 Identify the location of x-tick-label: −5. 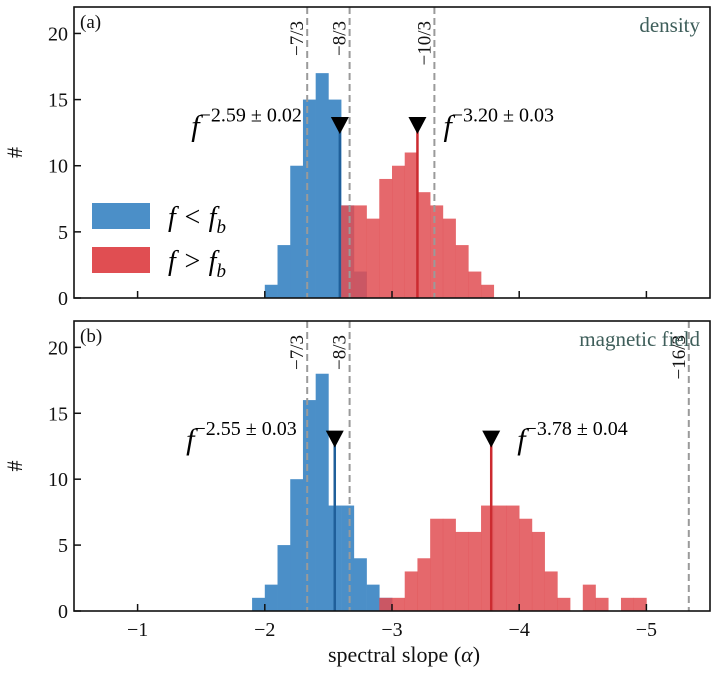
(646, 630).